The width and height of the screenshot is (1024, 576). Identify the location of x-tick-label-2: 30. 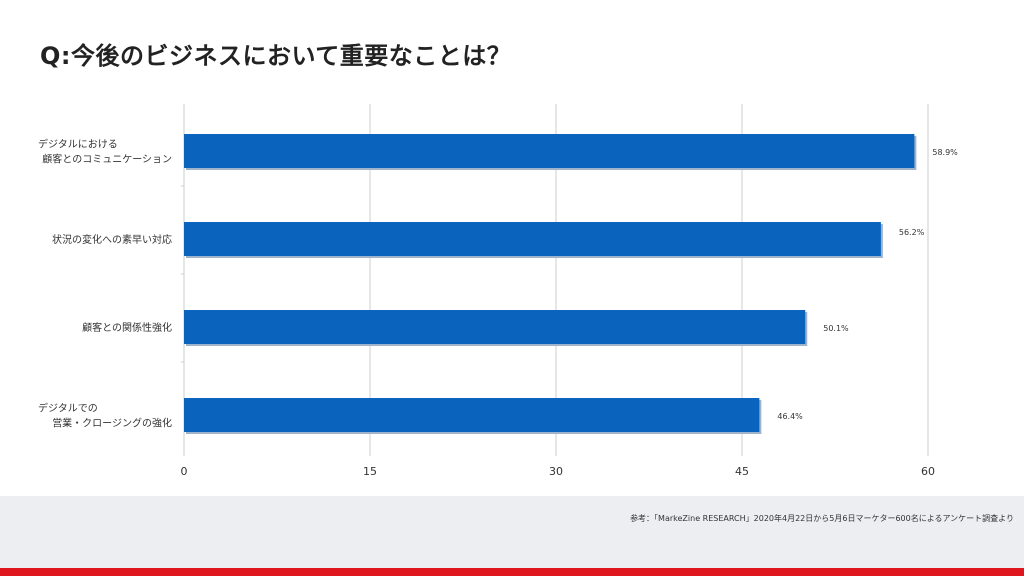
(556, 471).